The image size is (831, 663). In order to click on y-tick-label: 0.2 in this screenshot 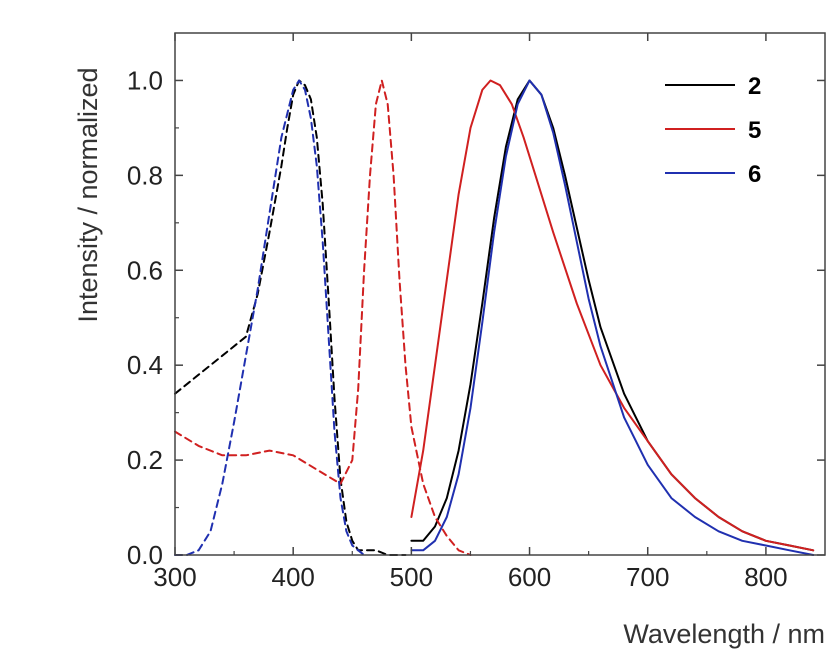, I will do `click(145, 460)`.